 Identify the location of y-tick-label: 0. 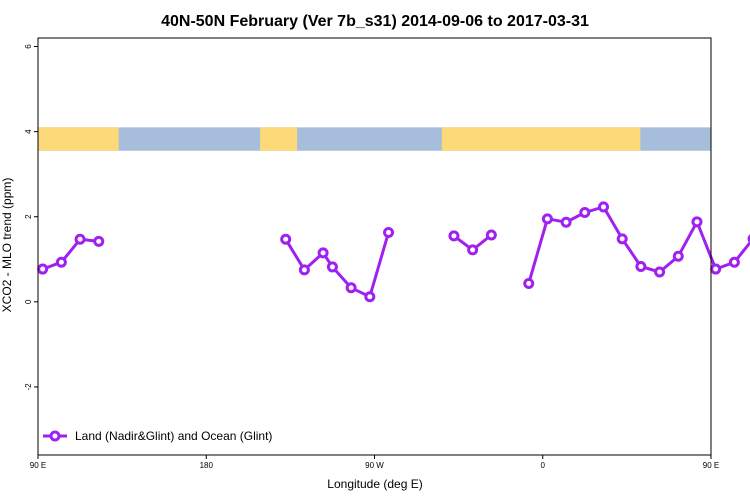
(28, 301).